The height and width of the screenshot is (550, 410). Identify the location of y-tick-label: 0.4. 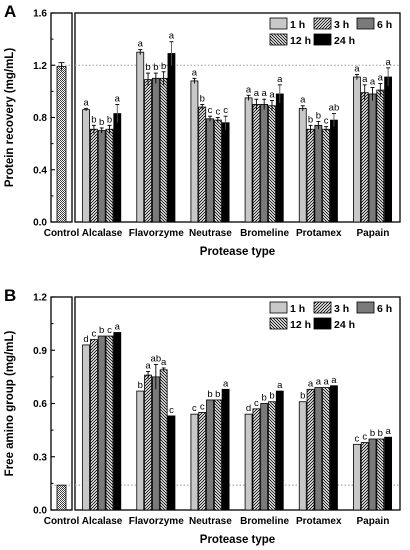
(40, 170).